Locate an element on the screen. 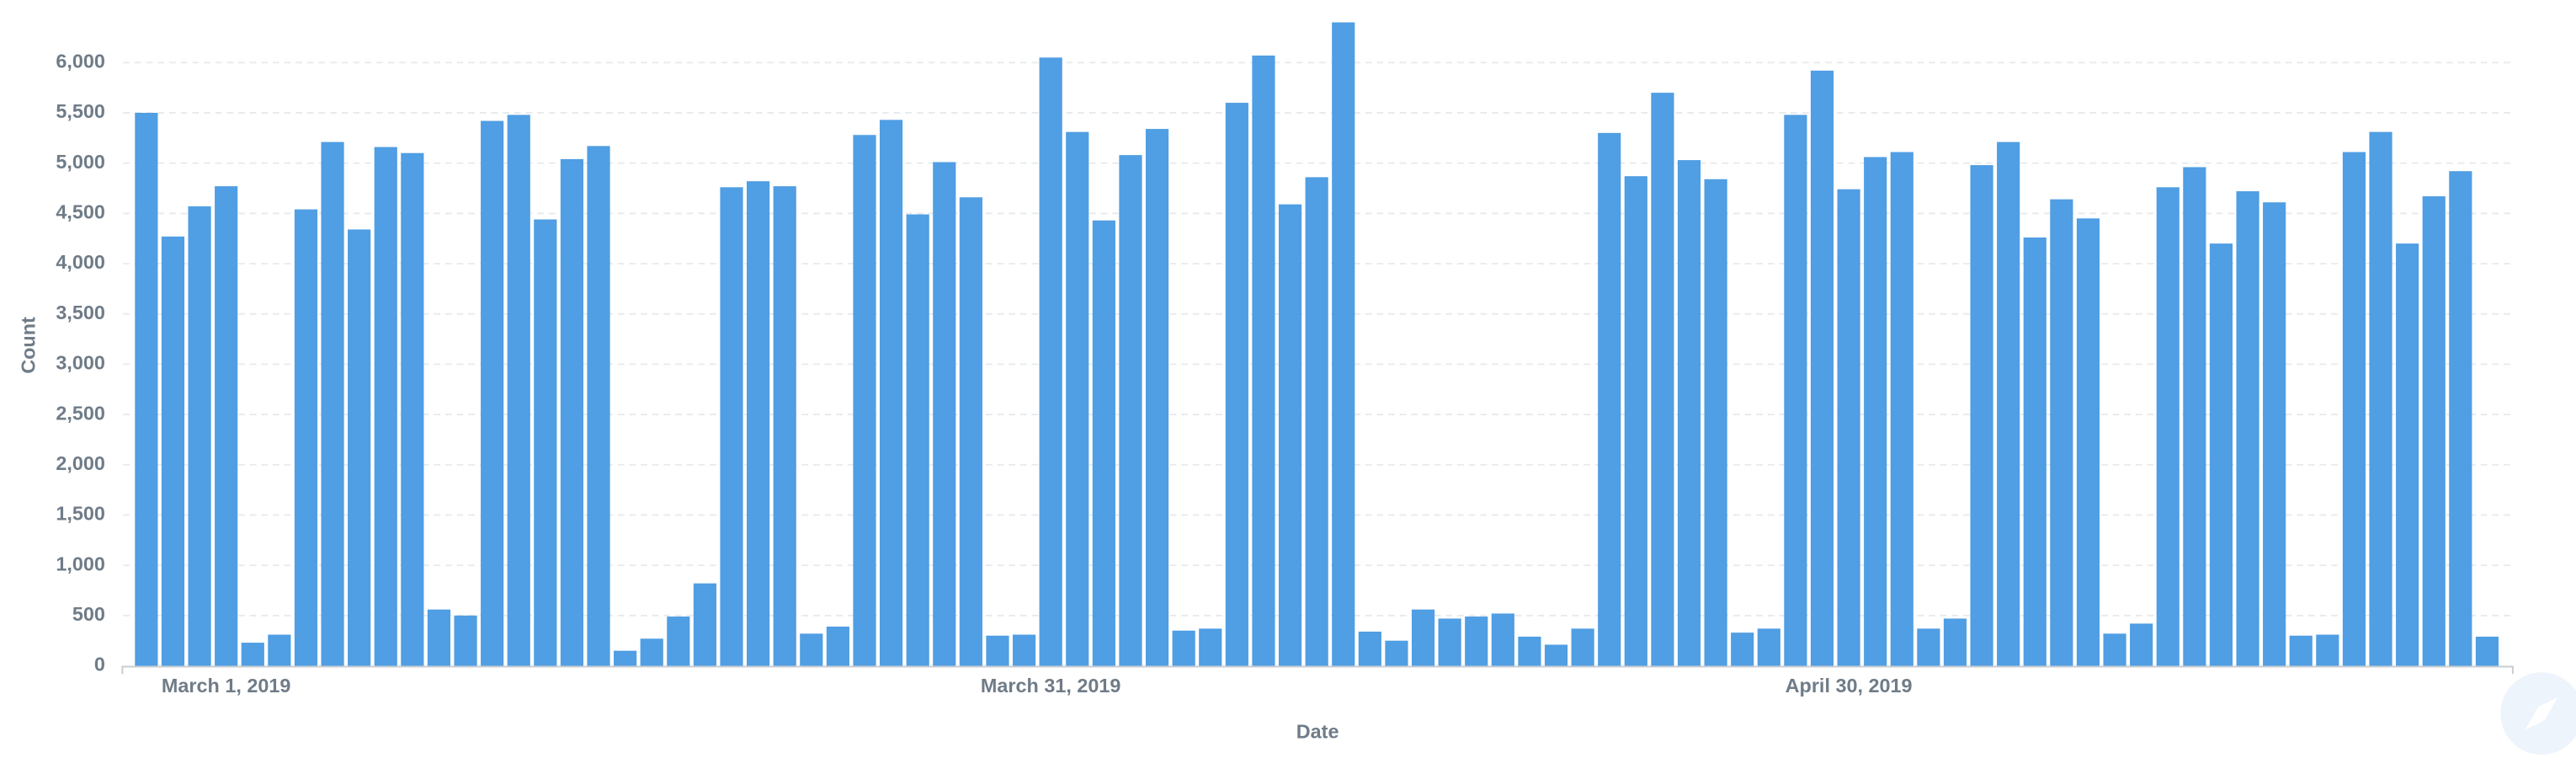  y-tick-label: 5,500 is located at coordinates (81, 111).